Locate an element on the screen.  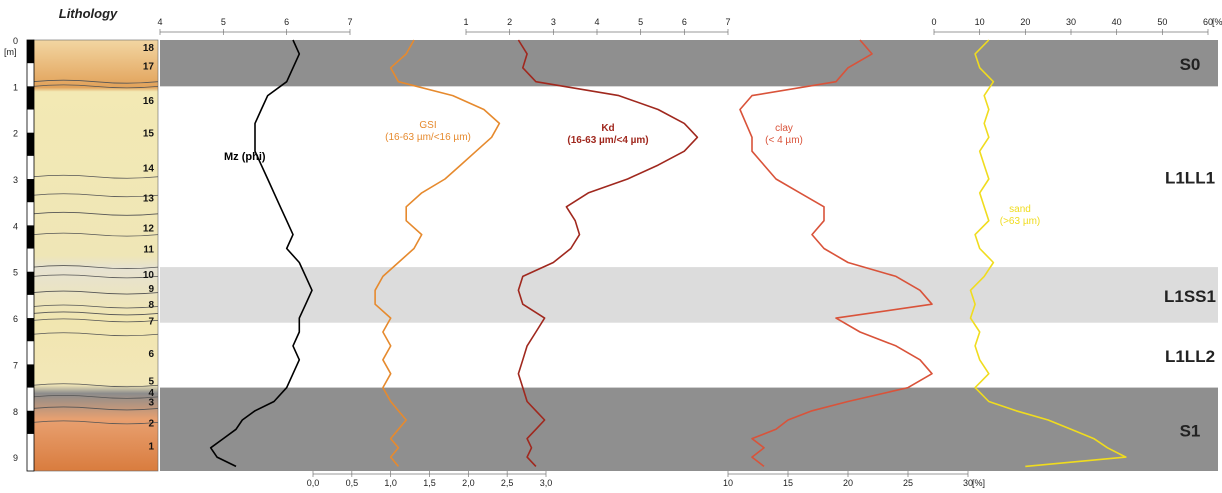
sample-number: 4 is located at coordinates (151, 393).